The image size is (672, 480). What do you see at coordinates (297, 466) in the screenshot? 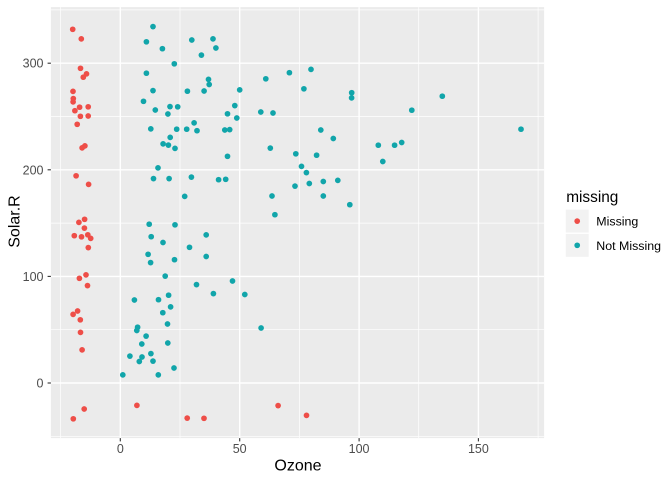
I see `svg-text: Ozone` at bounding box center [297, 466].